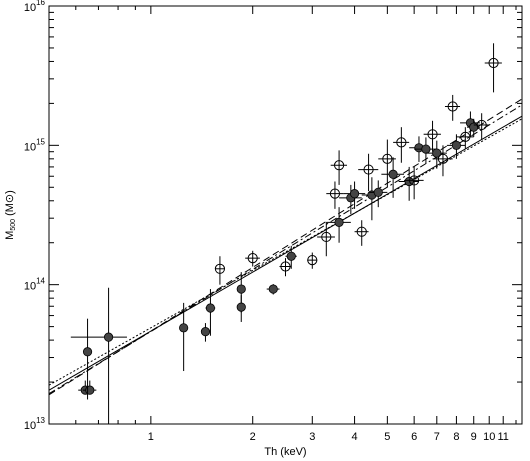 The width and height of the screenshot is (530, 461). What do you see at coordinates (35, 424) in the screenshot?
I see `y-tick-label: 1013` at bounding box center [35, 424].